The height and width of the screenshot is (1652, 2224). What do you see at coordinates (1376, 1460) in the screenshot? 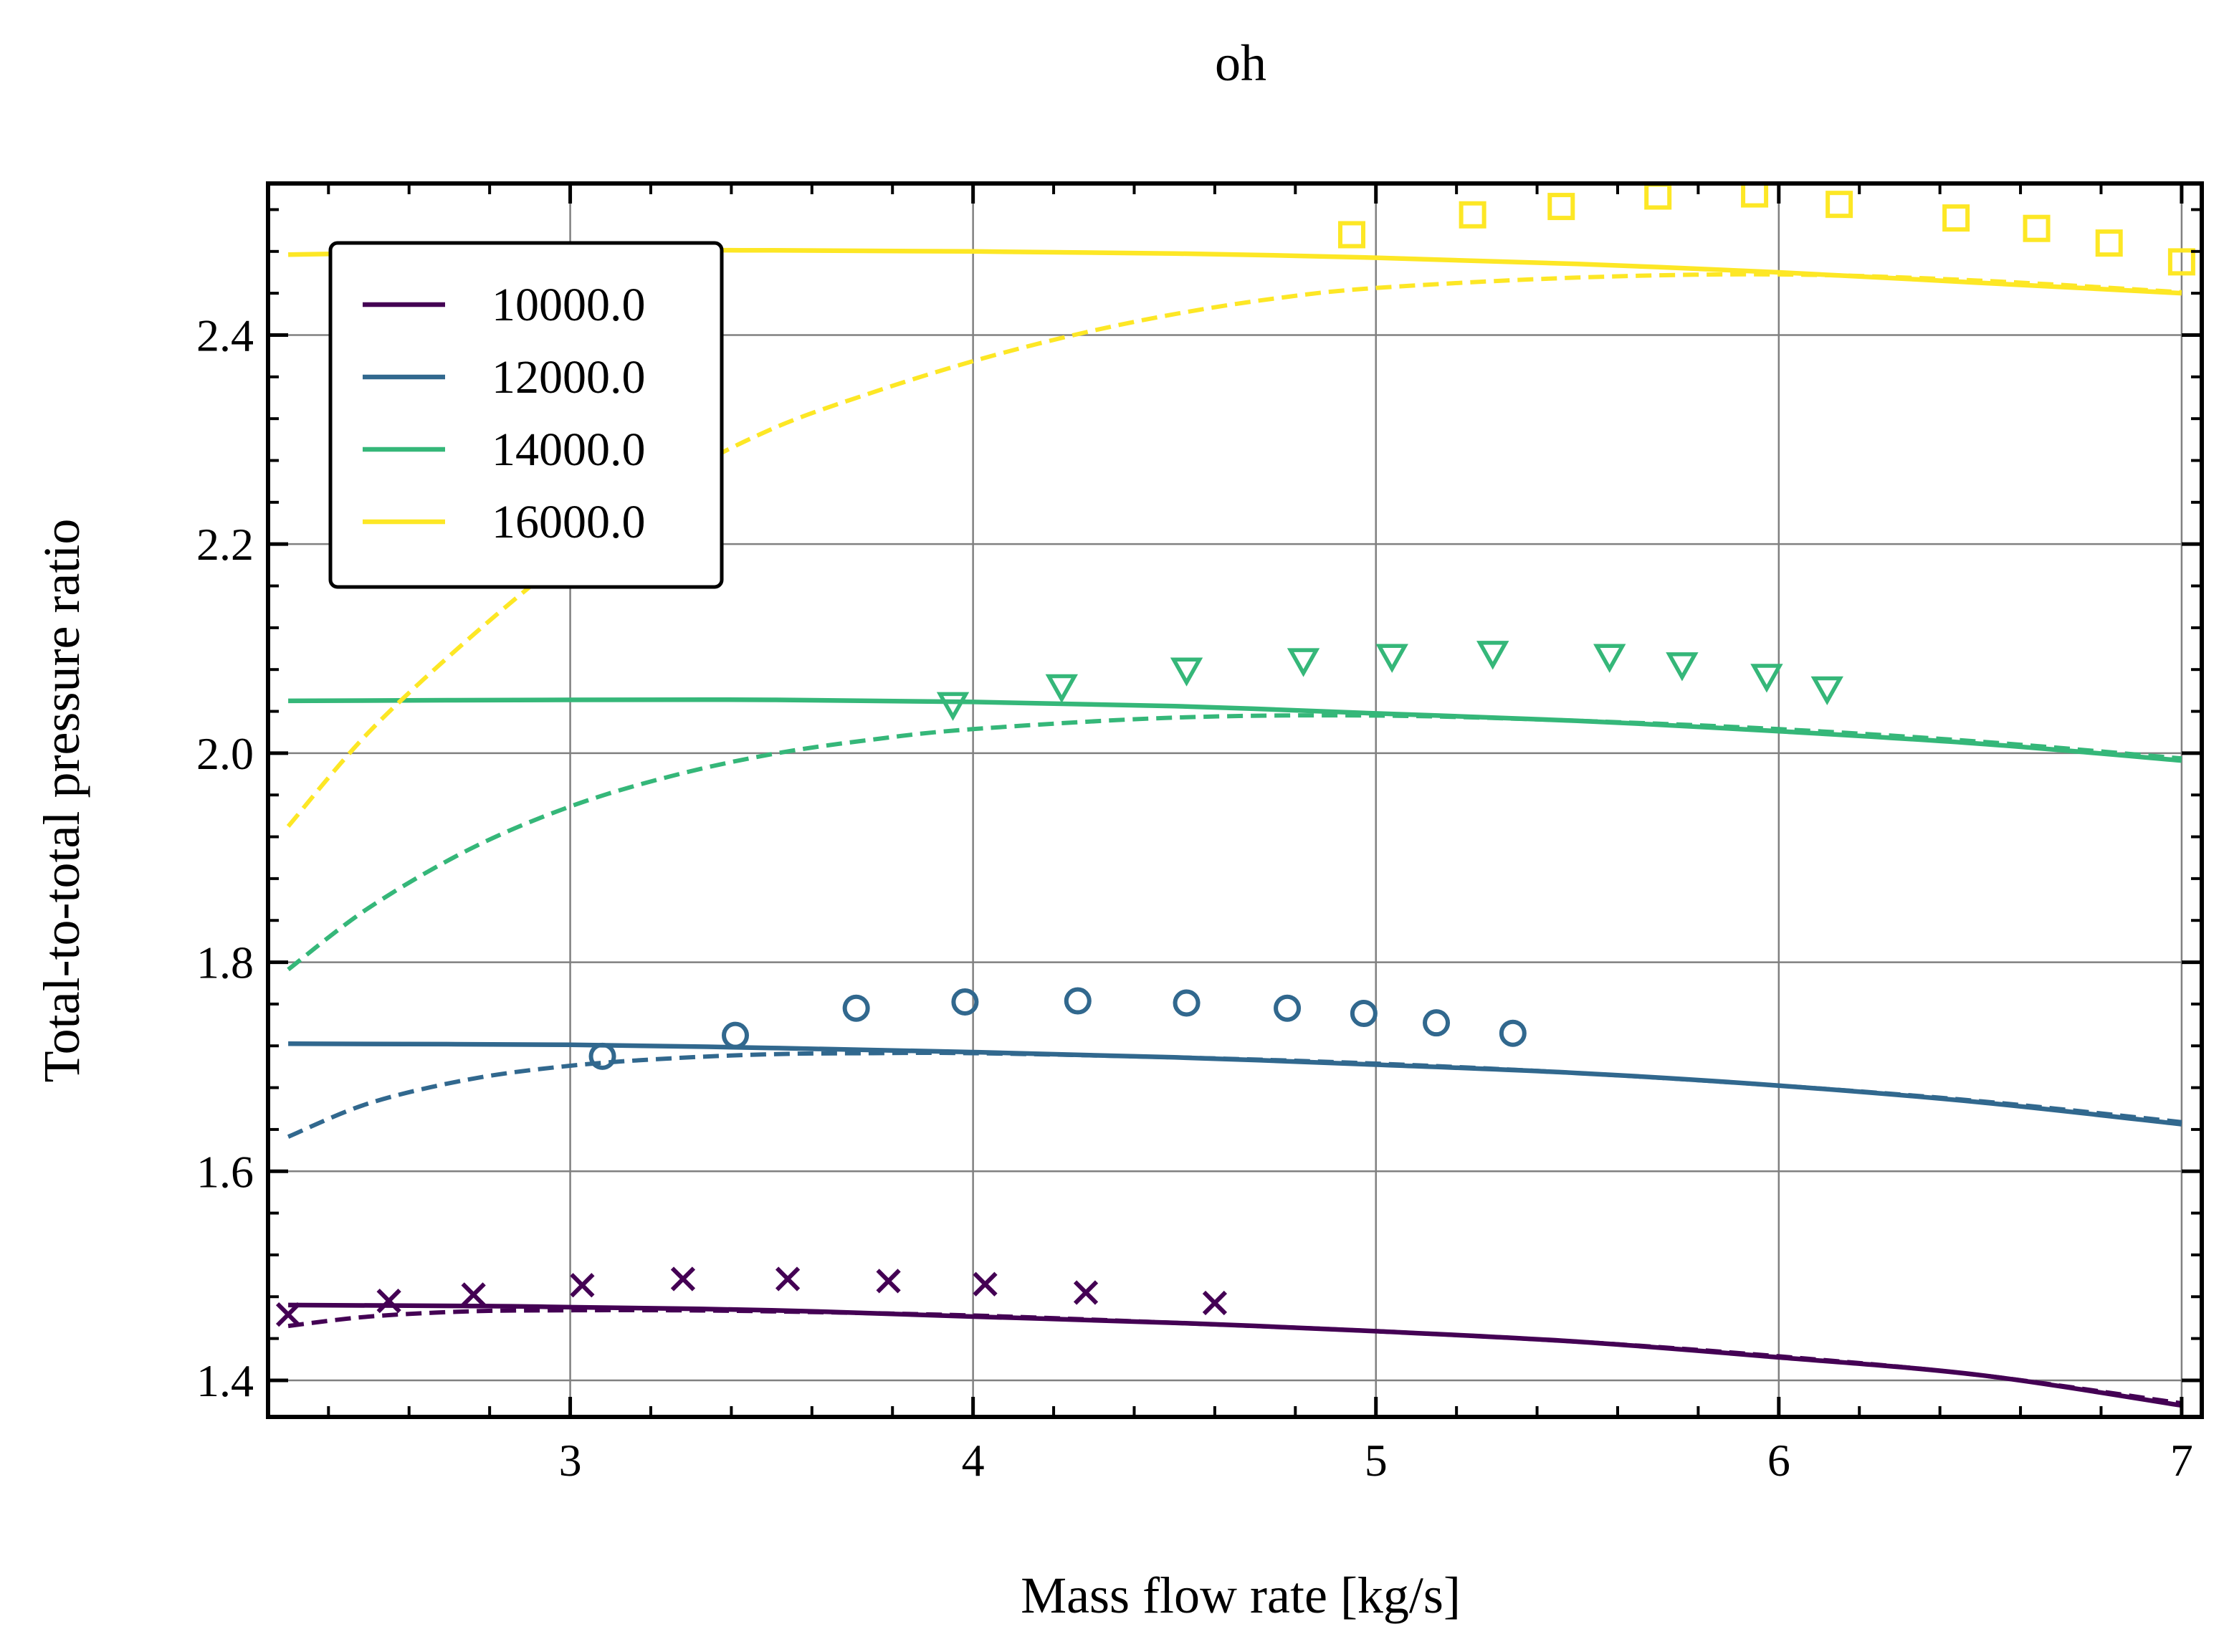
I see `x-tick-label: 5` at bounding box center [1376, 1460].